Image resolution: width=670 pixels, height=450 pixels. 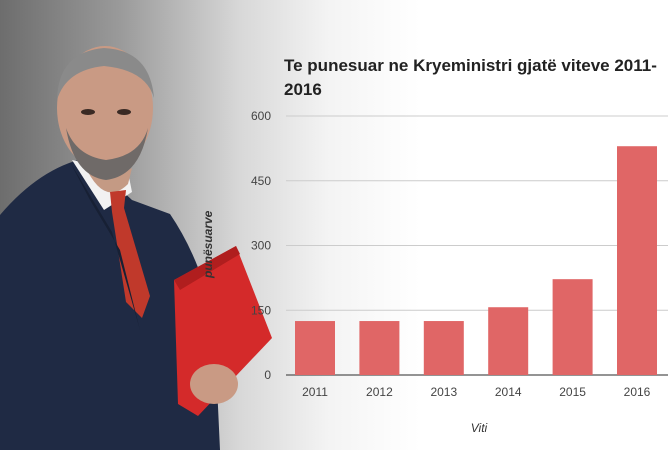 What do you see at coordinates (315, 348) in the screenshot?
I see `bar-2011` at bounding box center [315, 348].